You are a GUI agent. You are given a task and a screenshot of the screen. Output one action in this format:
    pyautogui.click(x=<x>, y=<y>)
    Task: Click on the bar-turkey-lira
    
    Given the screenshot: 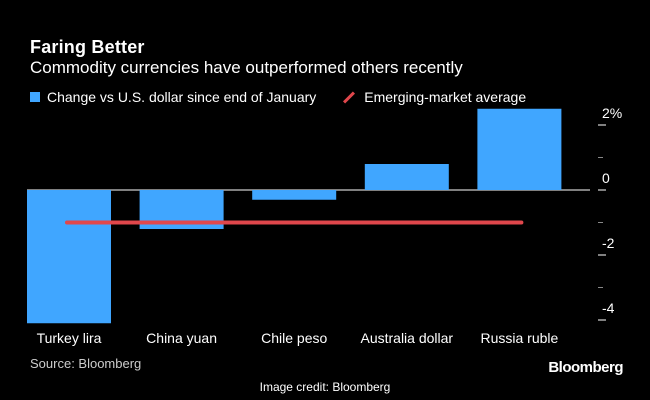 What is the action you would take?
    pyautogui.click(x=69, y=257)
    